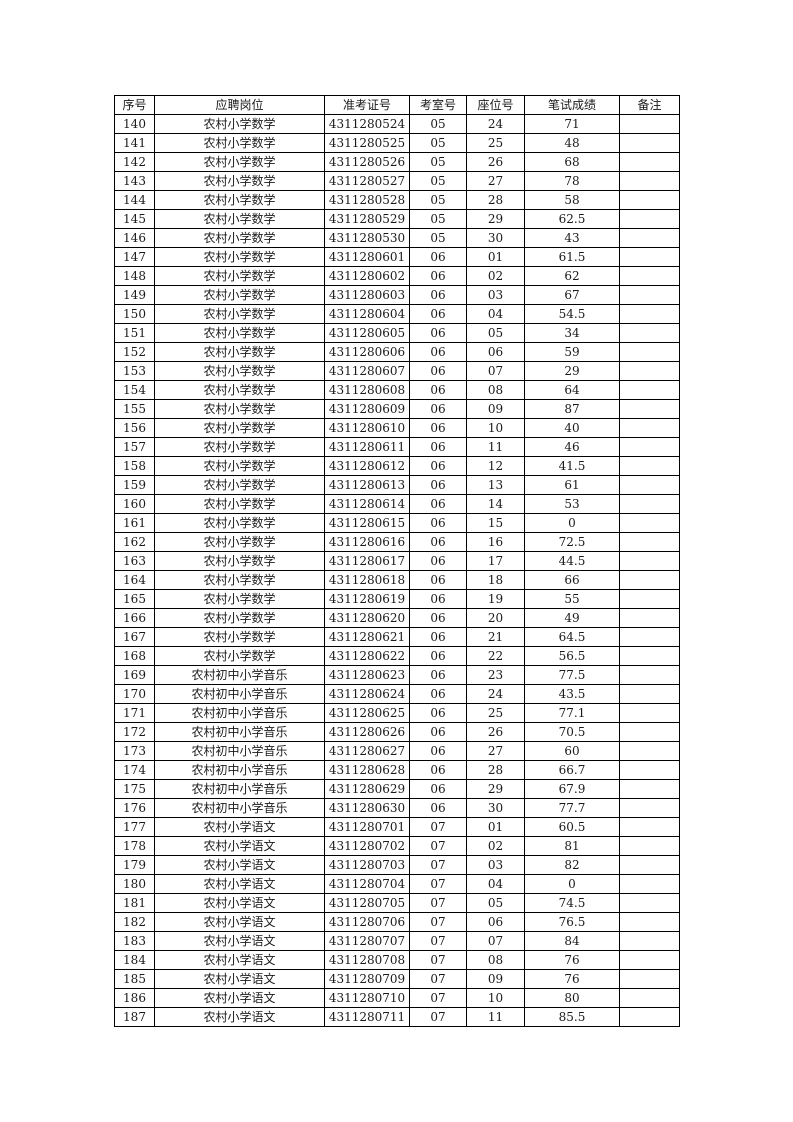 The height and width of the screenshot is (1122, 793). What do you see at coordinates (134, 219) in the screenshot?
I see `table-cell: 145` at bounding box center [134, 219].